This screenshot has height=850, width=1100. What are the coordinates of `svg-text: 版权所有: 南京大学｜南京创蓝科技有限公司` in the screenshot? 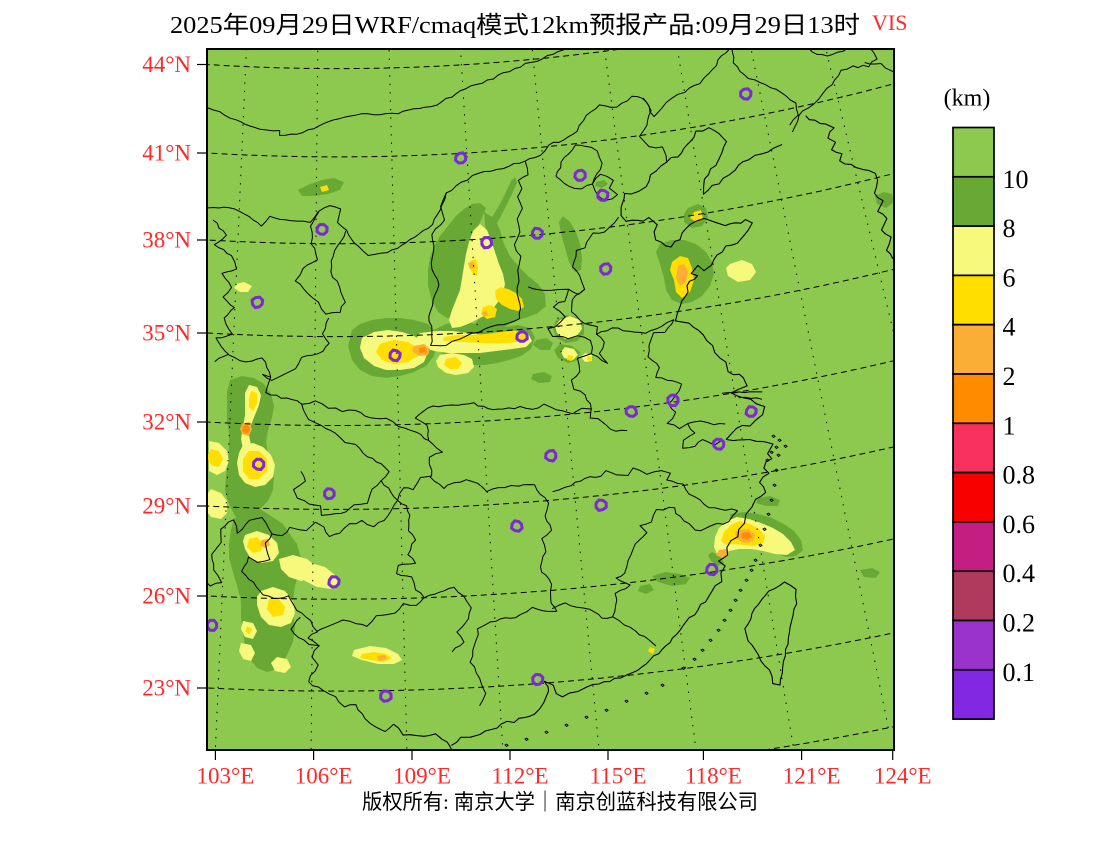 It's located at (560, 802).